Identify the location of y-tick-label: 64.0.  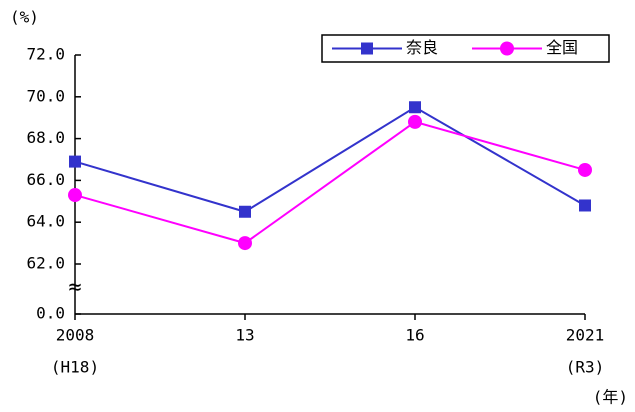
(45, 221).